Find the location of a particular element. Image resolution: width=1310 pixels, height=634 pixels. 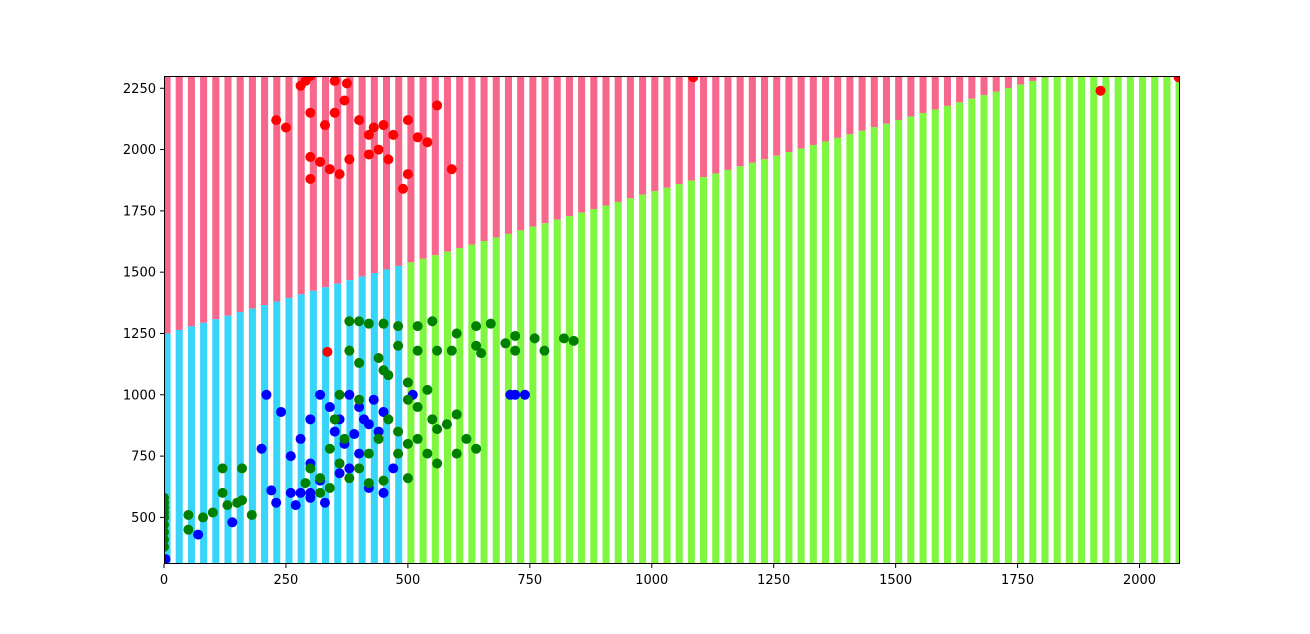

x-tick-label: 1750 is located at coordinates (1017, 580).